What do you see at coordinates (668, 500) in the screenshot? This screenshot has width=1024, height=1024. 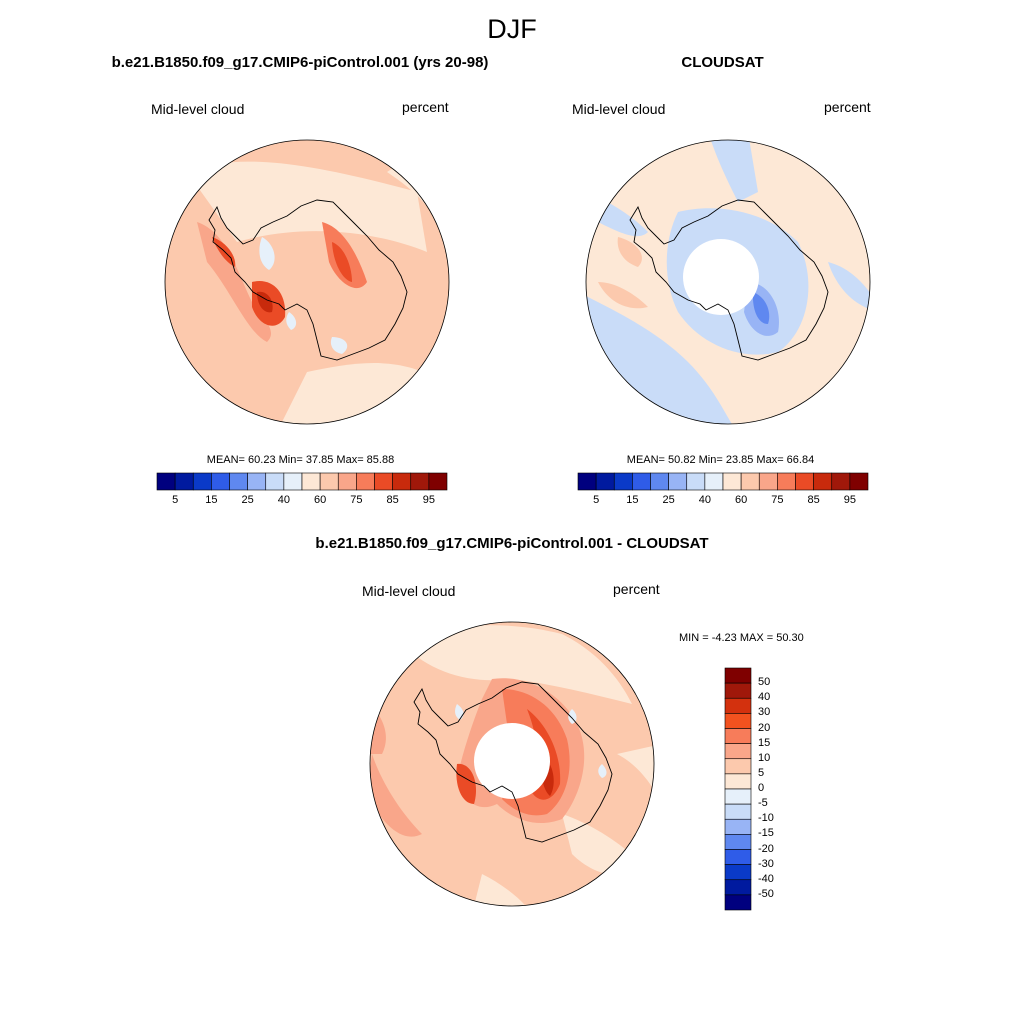 I see `panel-obs-colorbar-tick-label: 25` at bounding box center [668, 500].